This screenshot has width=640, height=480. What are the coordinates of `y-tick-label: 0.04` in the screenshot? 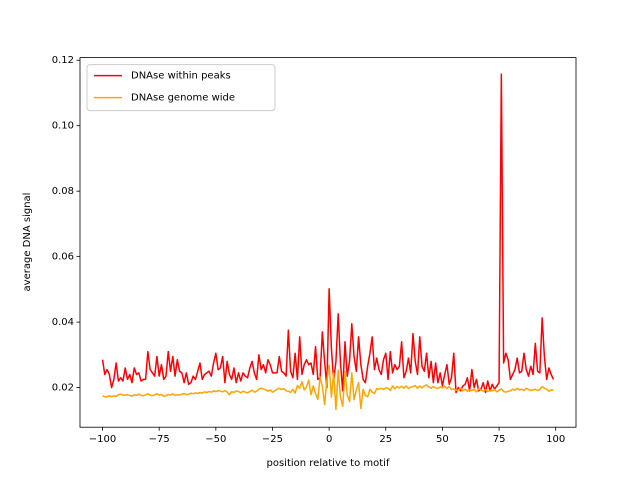 It's located at (63, 322).